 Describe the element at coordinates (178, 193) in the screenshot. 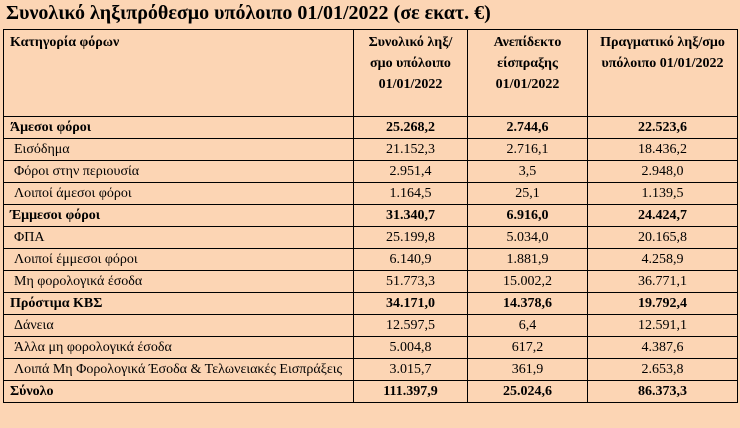

I see `category-cell: Λοιποί άμεσοι φόροι` at that location.